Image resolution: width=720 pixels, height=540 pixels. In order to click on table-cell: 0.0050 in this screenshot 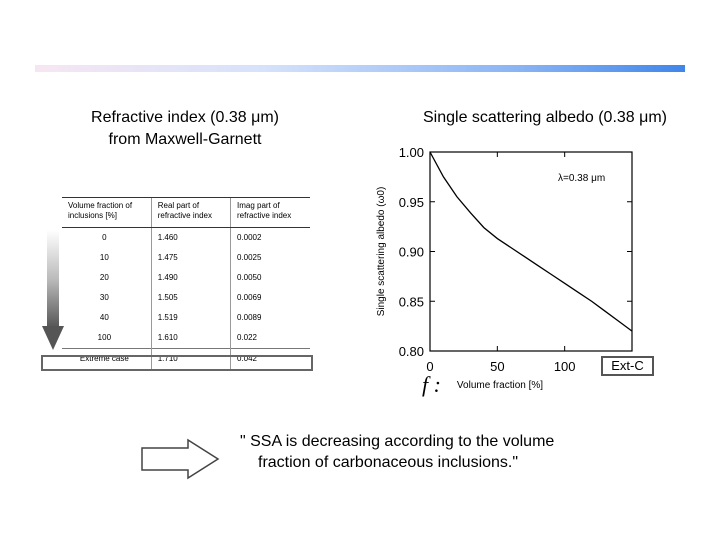, I will do `click(269, 278)`.